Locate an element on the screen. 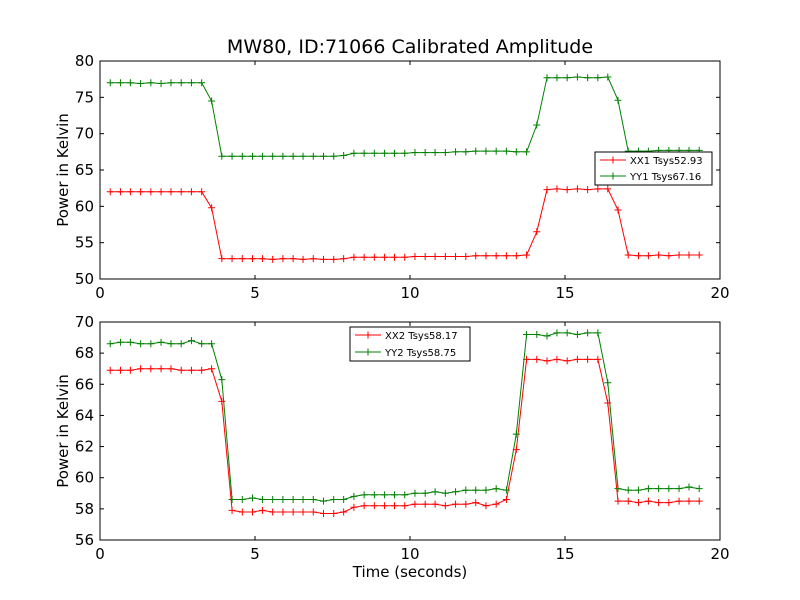 This screenshot has height=600, width=800. bottom-ytick-label: 58 is located at coordinates (84, 509).